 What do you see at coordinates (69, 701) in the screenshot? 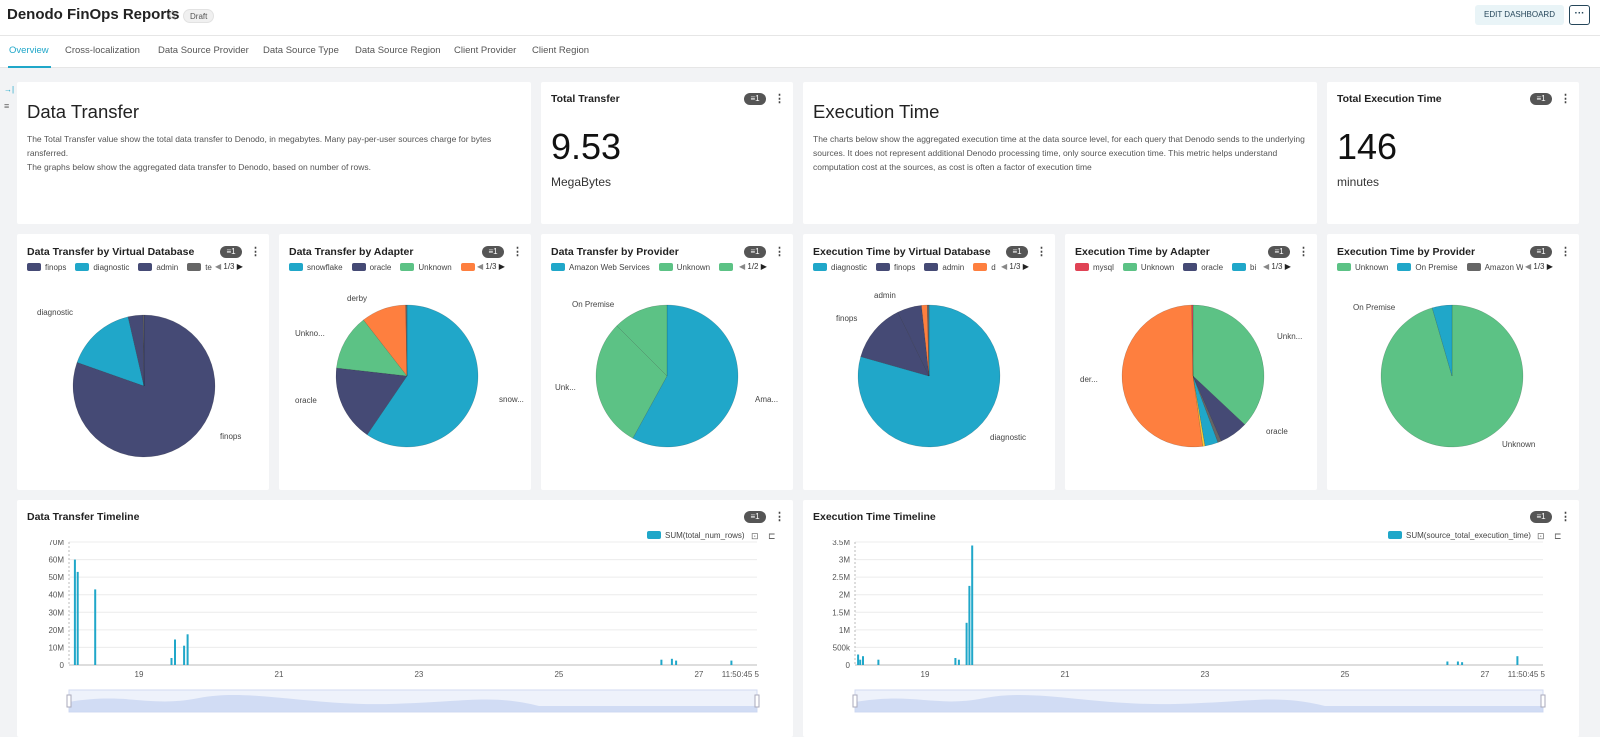
I see `zoom-handle-left` at bounding box center [69, 701].